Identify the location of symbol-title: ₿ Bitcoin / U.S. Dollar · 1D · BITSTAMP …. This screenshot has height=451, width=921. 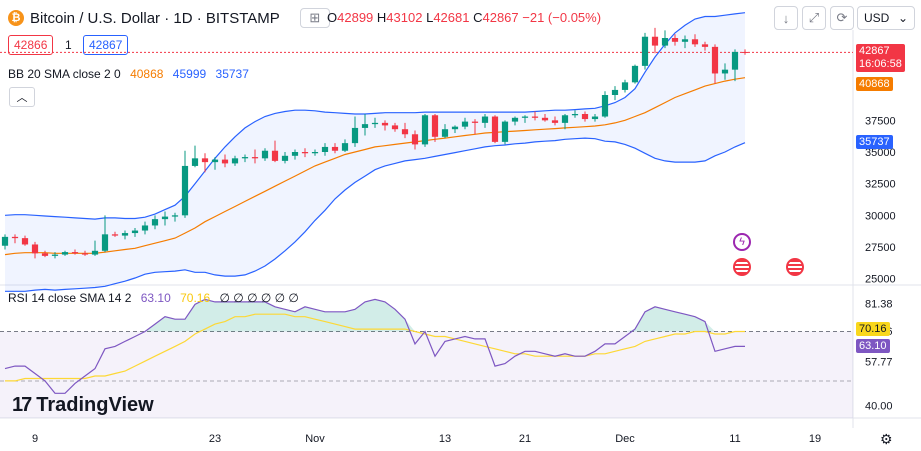
(169, 18).